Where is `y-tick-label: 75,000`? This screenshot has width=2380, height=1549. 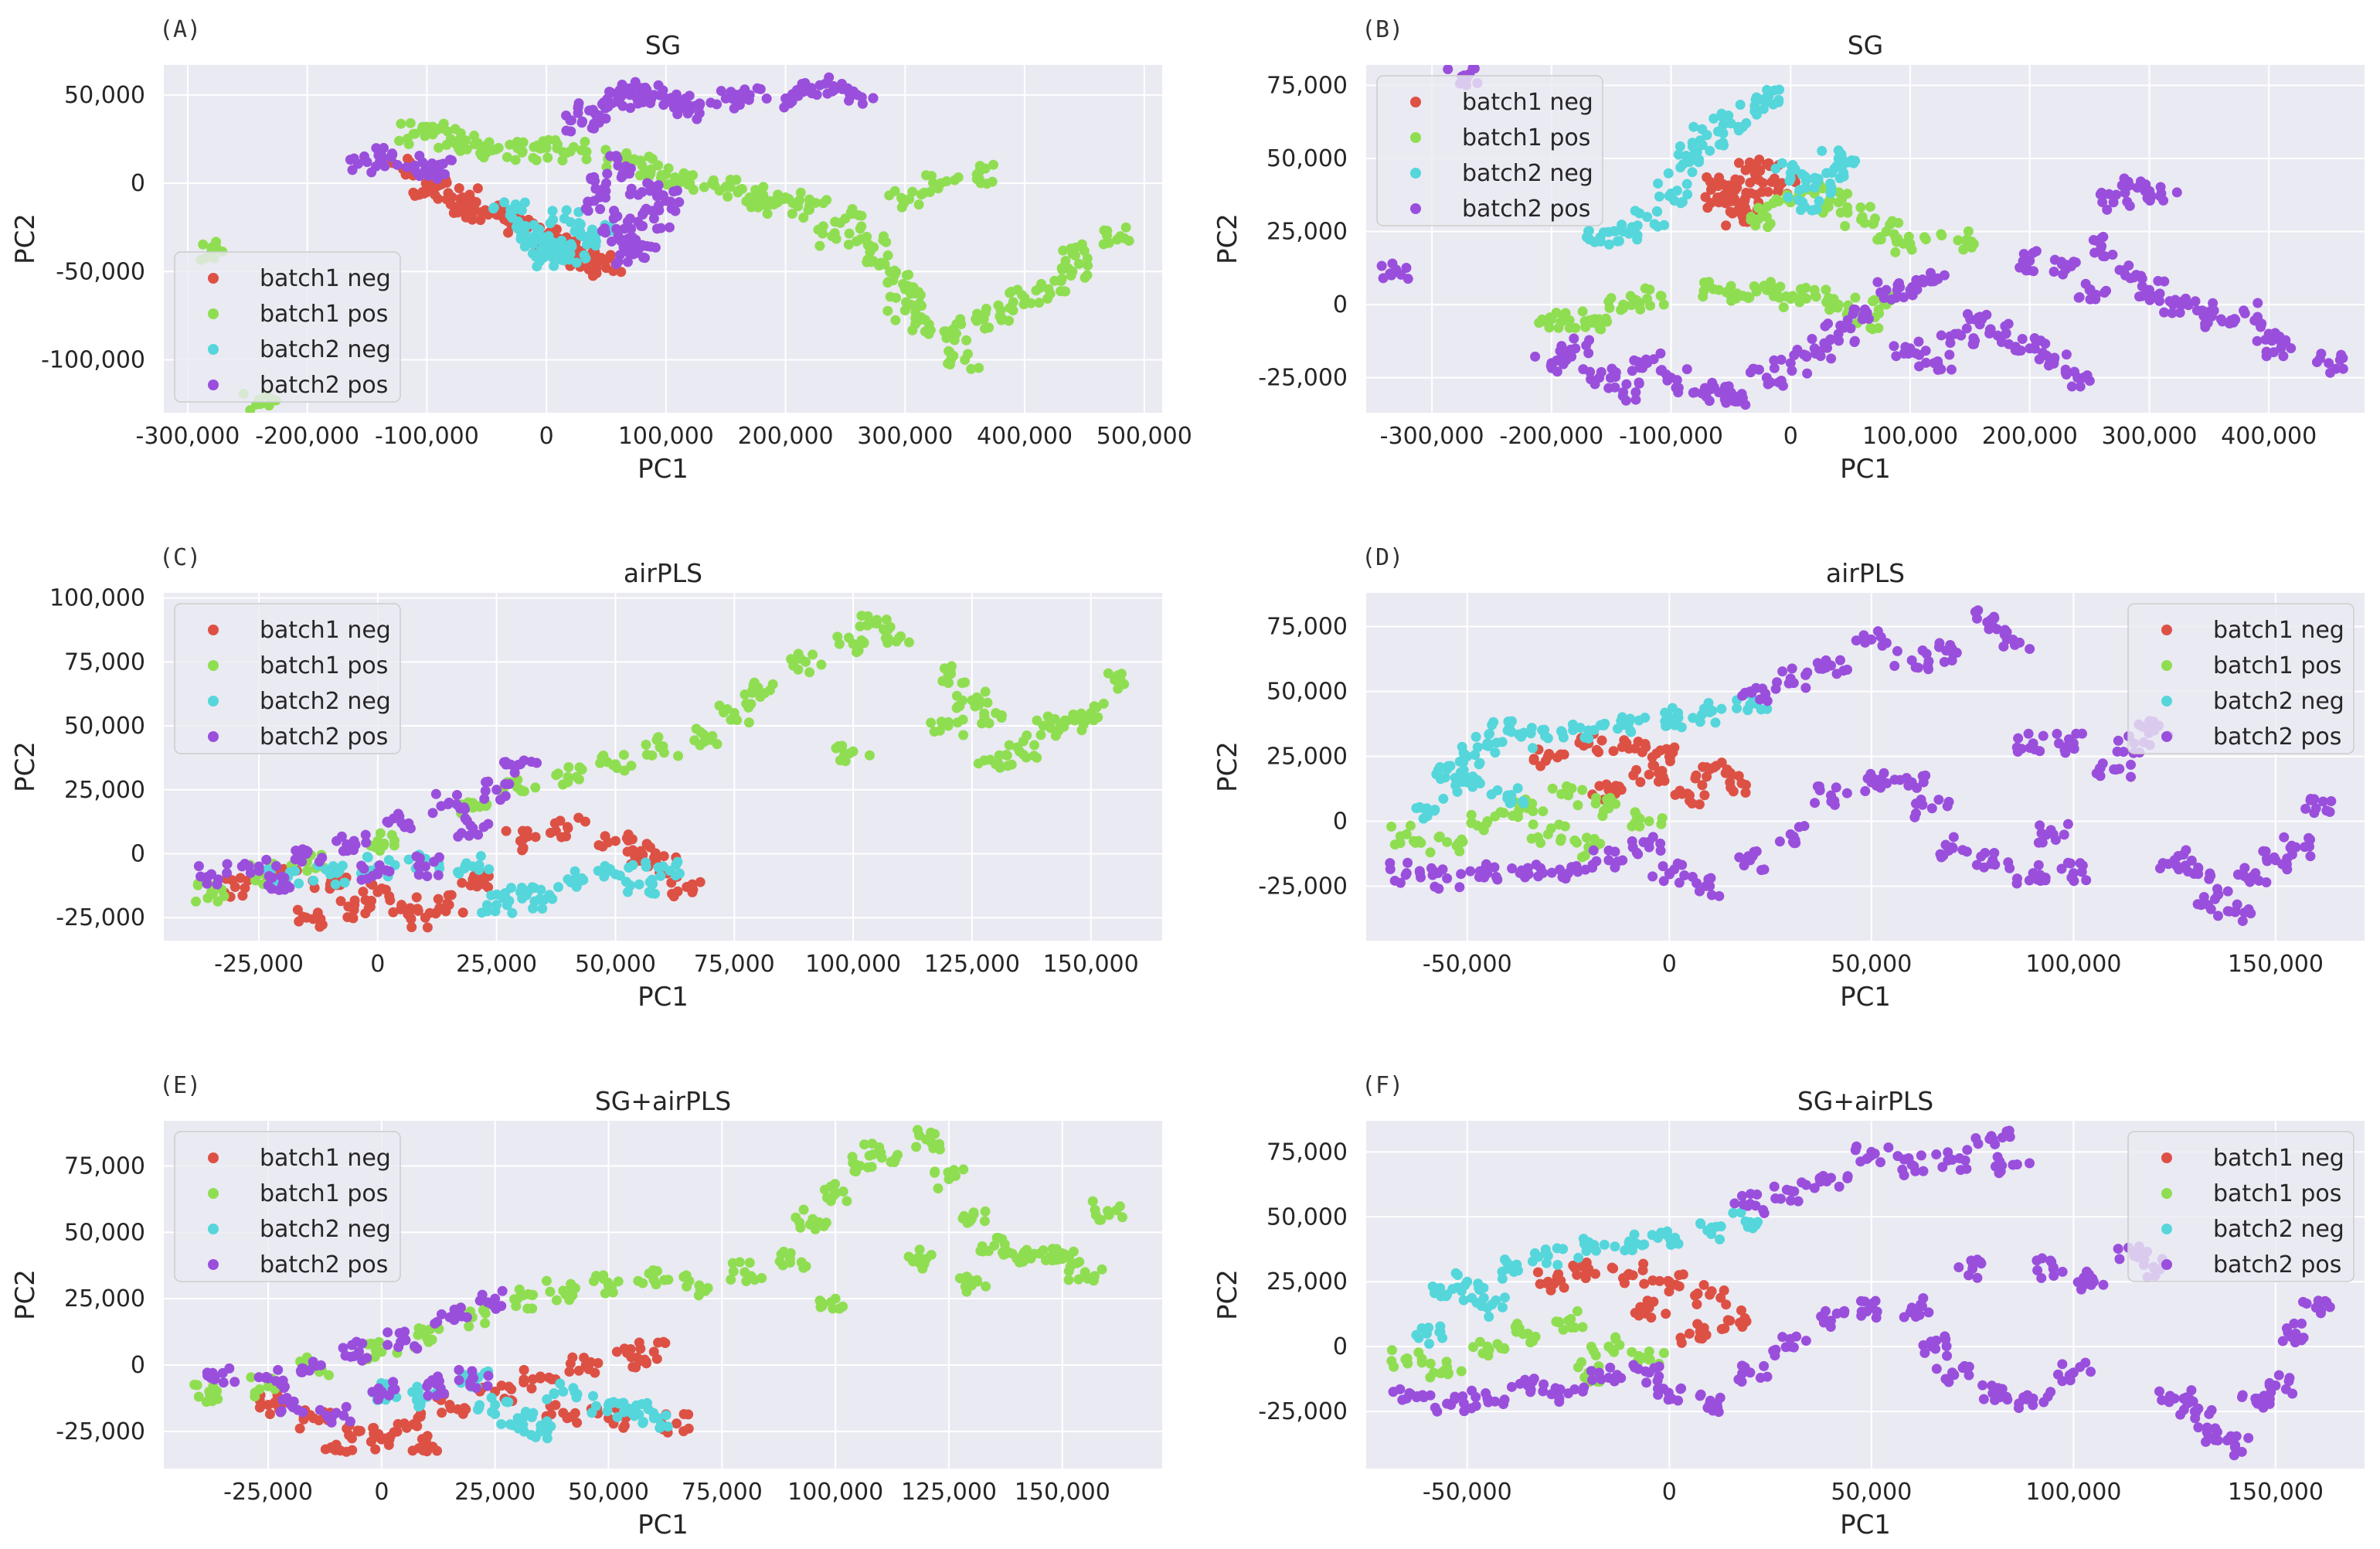
y-tick-label: 75,000 is located at coordinates (1307, 627).